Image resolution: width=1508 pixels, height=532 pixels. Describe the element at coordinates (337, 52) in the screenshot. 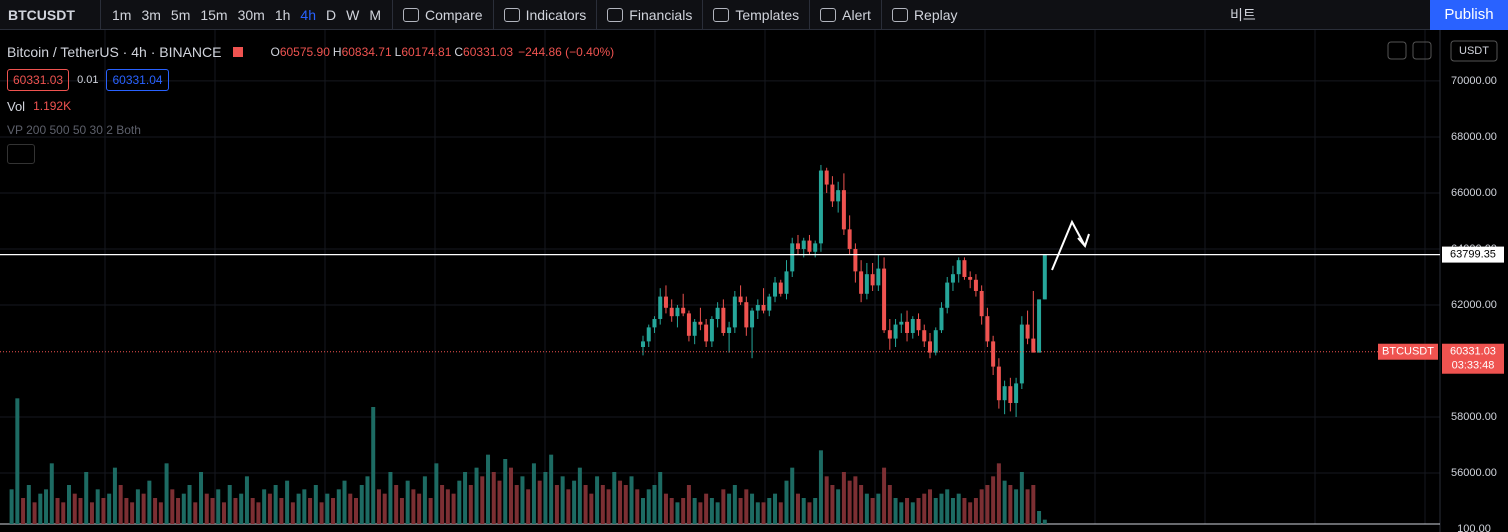

I see `ohlc-key: H` at that location.